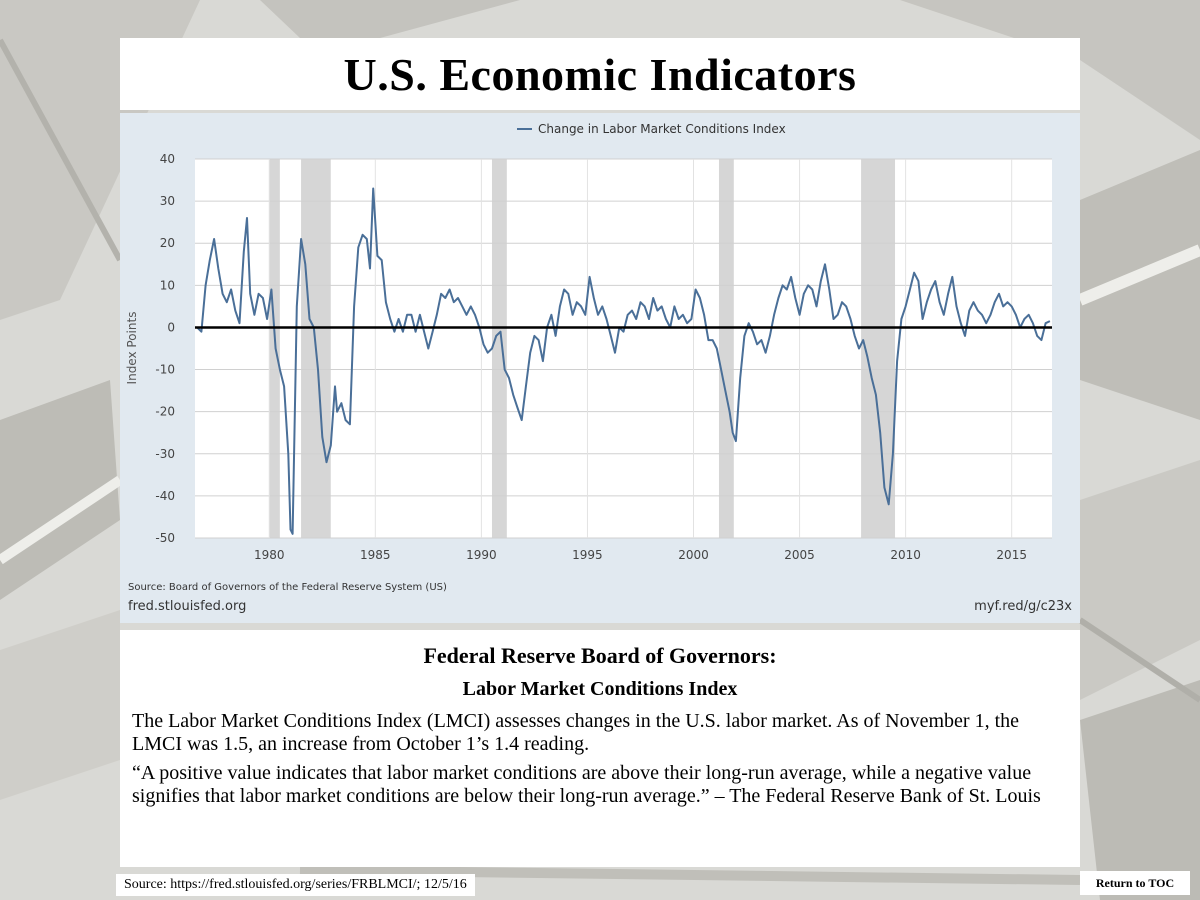 The height and width of the screenshot is (900, 1200). Describe the element at coordinates (1023, 606) in the screenshot. I see `chart-footer-right: myf.red/g/c23x` at that location.